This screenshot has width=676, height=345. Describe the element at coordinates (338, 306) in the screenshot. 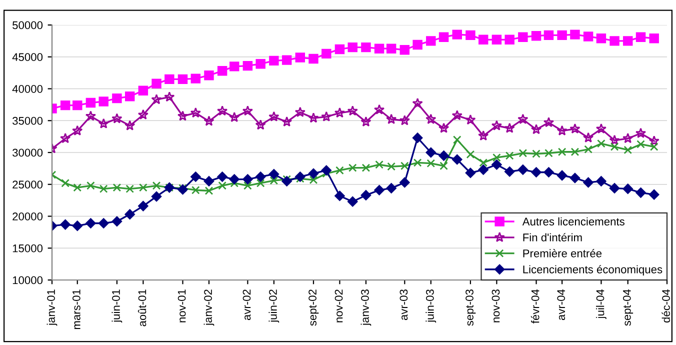

I see `x-tick-label: nov-02` at that location.